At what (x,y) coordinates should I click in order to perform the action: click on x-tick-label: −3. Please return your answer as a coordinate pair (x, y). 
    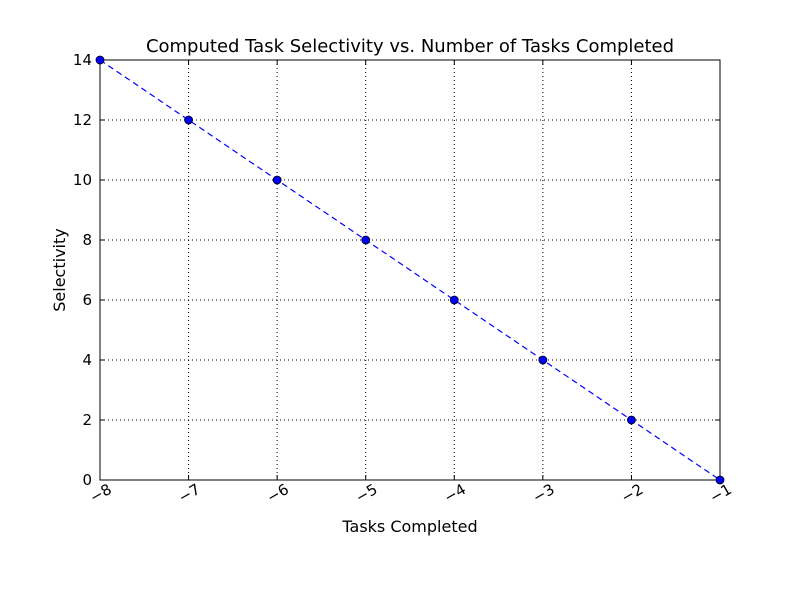
    Looking at the image, I should click on (543, 493).